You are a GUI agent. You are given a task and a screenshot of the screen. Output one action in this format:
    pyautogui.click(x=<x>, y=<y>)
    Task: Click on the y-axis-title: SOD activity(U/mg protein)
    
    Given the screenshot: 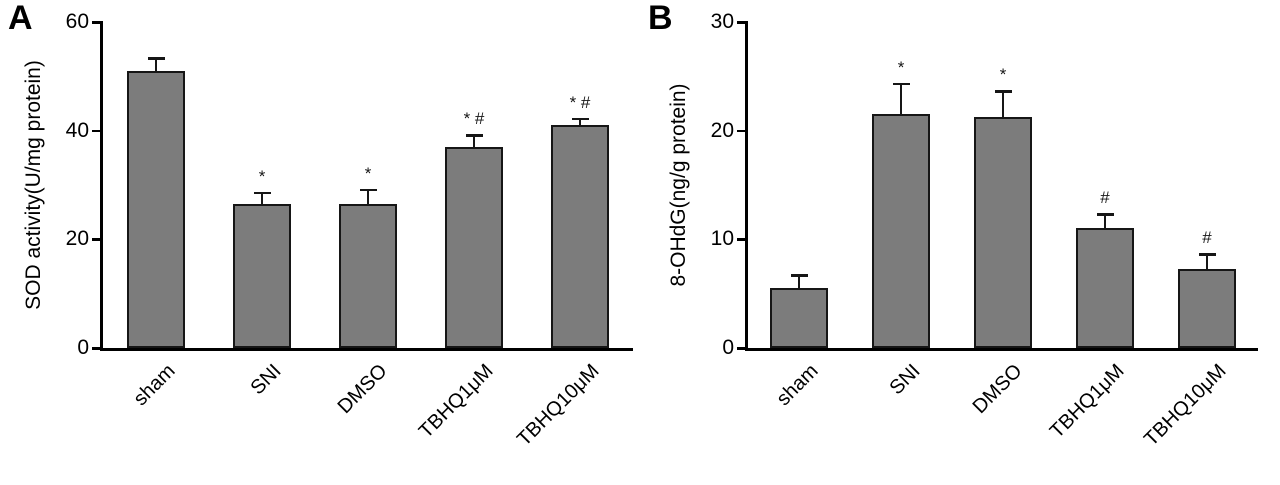 What is the action you would take?
    pyautogui.click(x=33, y=185)
    